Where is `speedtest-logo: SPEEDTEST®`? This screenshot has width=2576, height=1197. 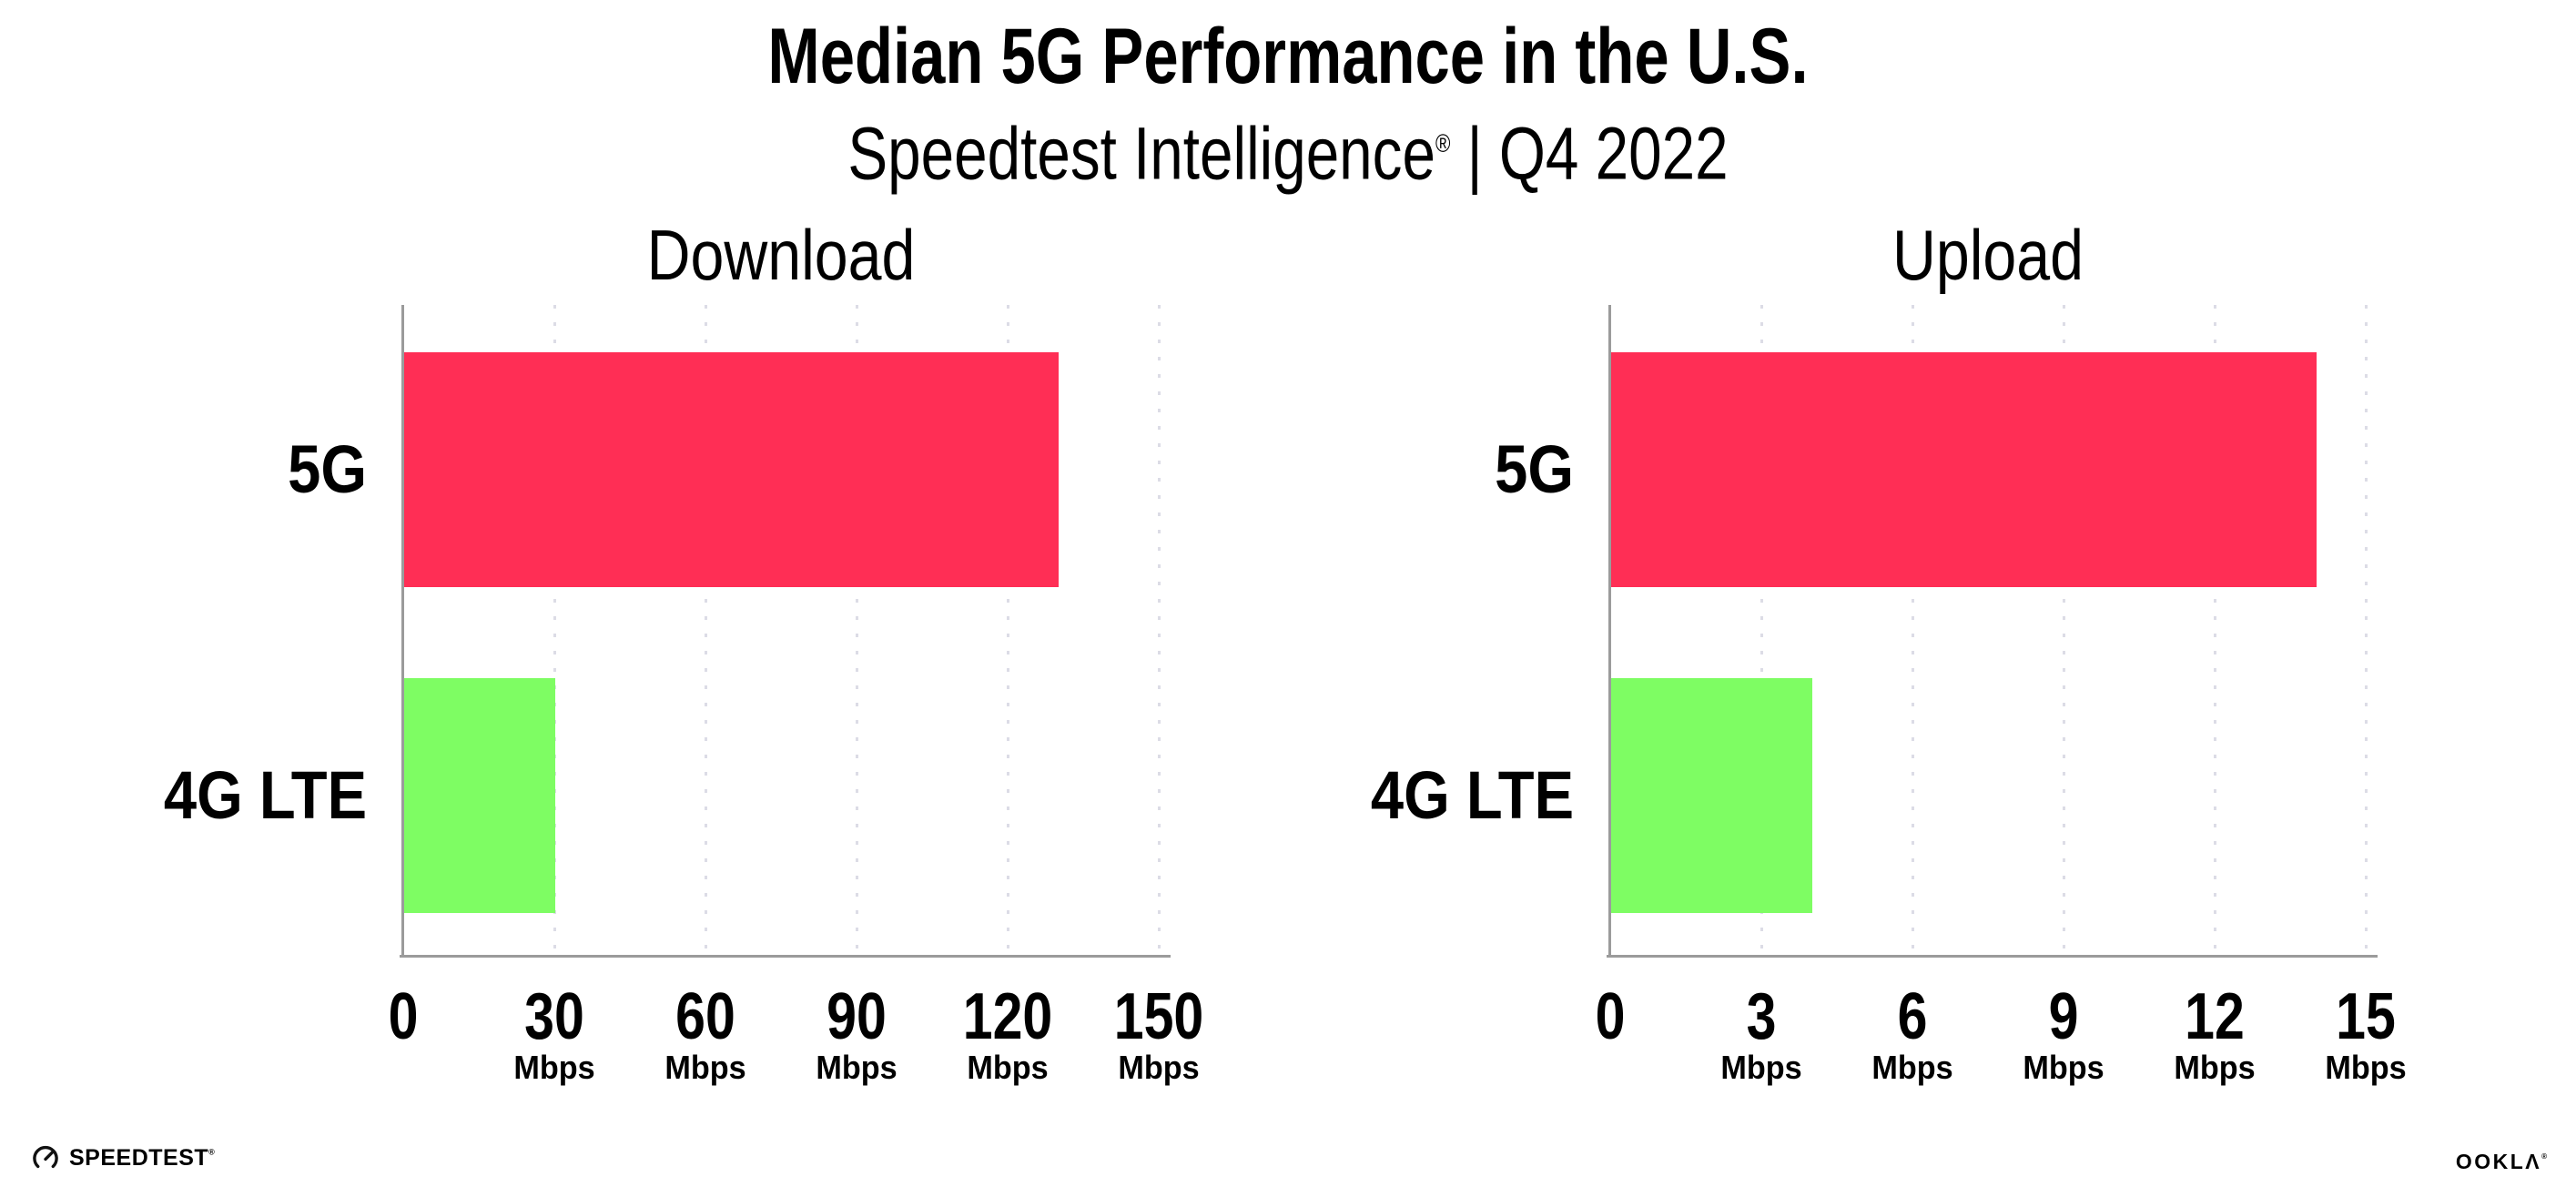 speedtest-logo: SPEEDTEST® is located at coordinates (122, 1158).